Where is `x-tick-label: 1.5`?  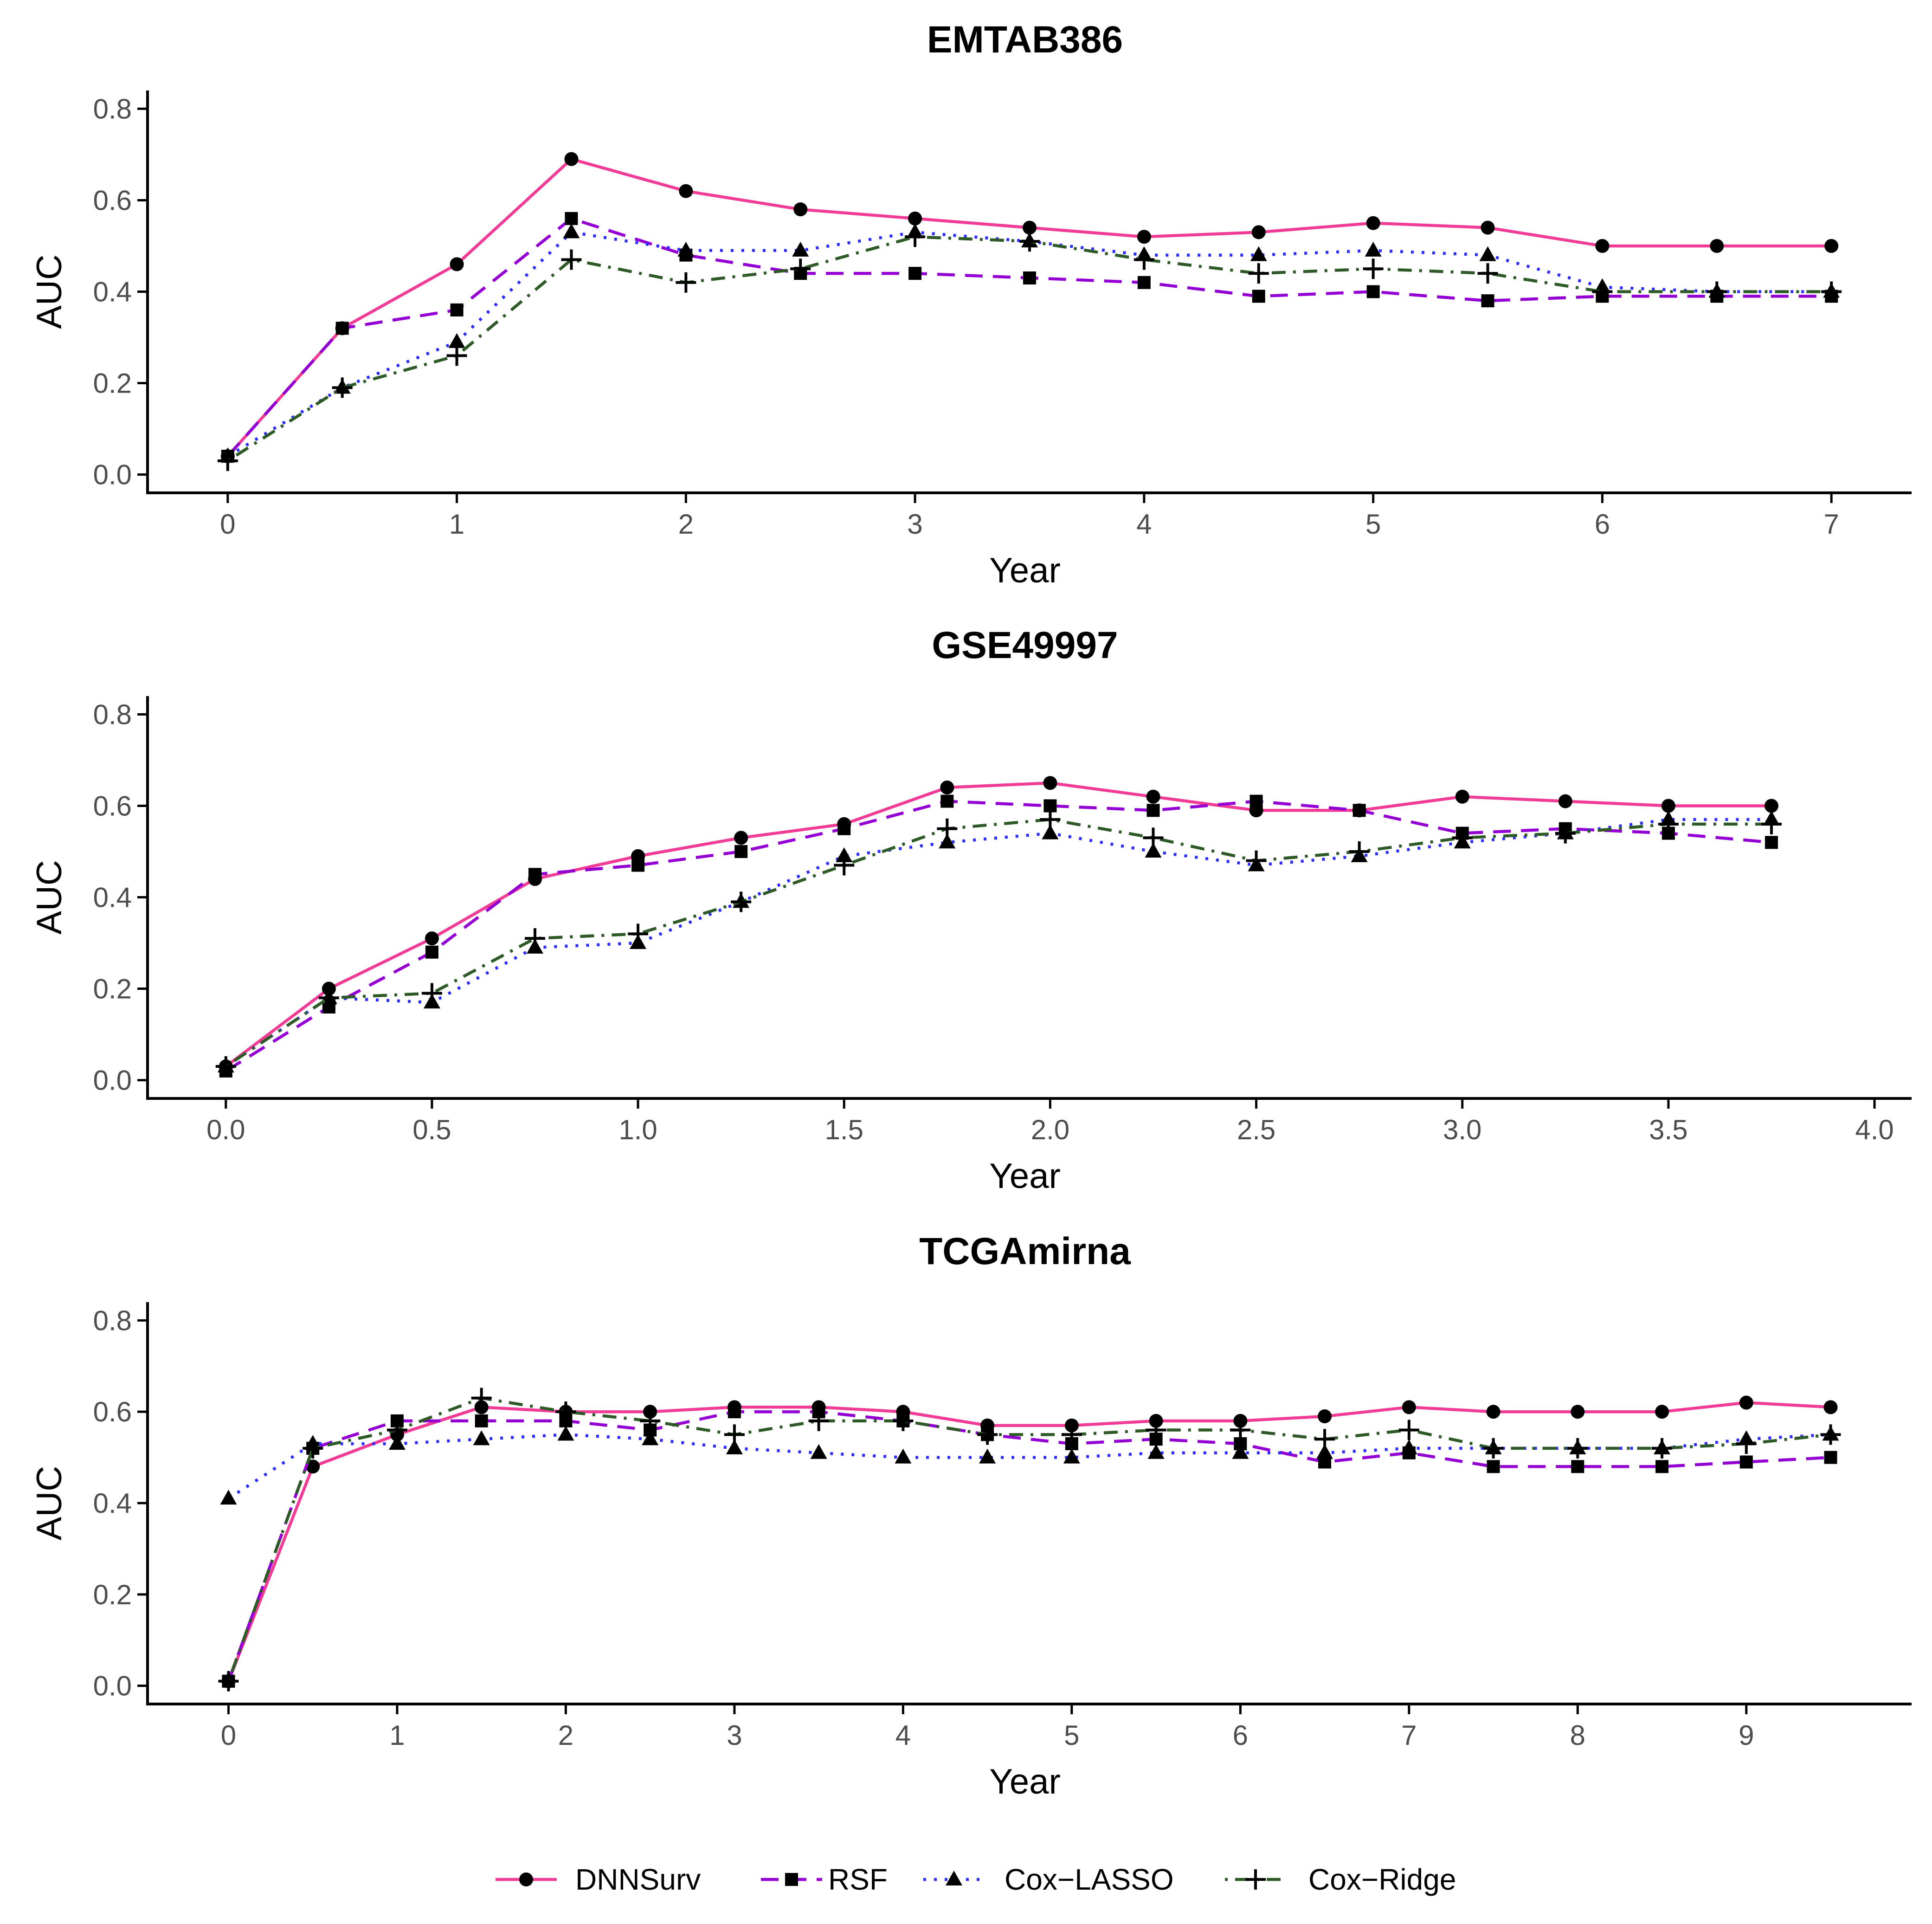 x-tick-label: 1.5 is located at coordinates (844, 1129).